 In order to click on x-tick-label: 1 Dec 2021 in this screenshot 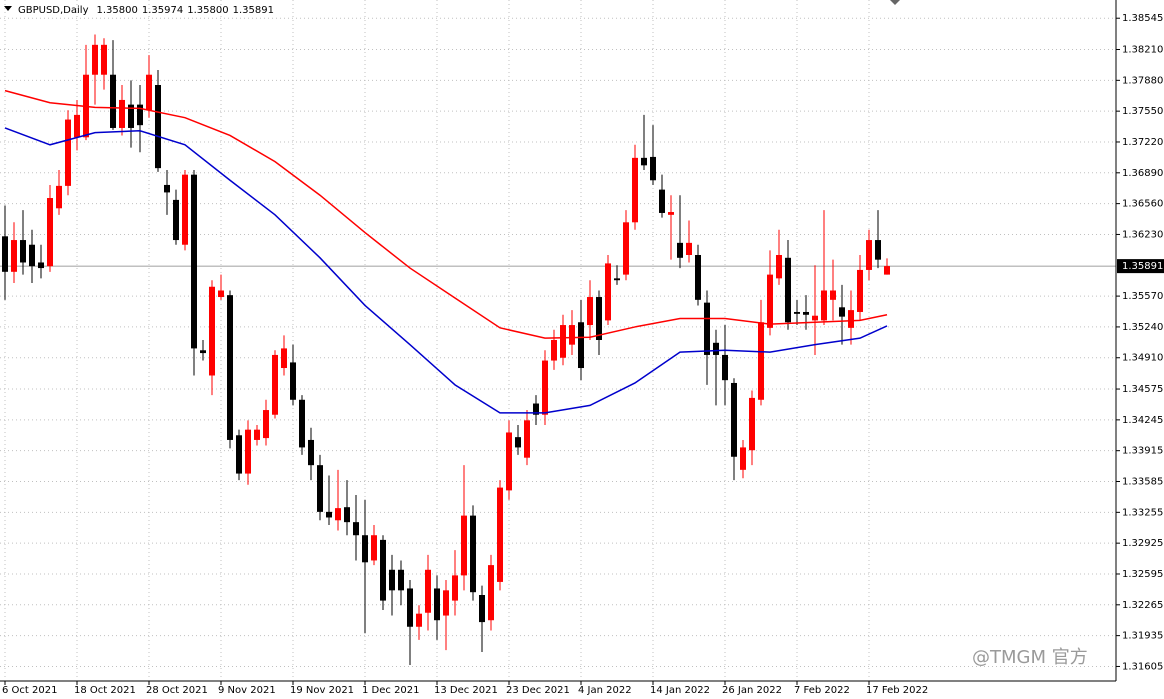, I will do `click(391, 690)`.